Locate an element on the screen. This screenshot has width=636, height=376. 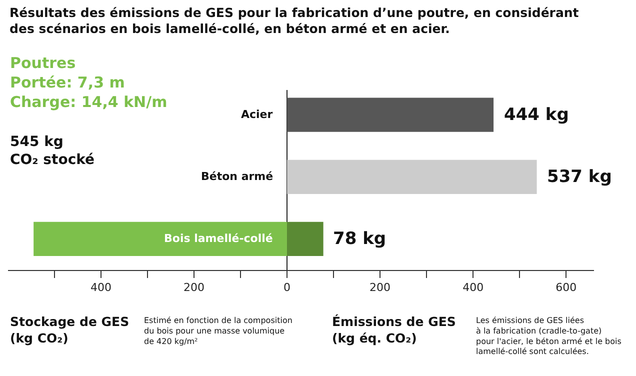
chart-title: Résultats des émissions de GES pour la fabrication d’une poutre, en considérant des scénarios en bois lamellé-collé, en béton armé et en acier. is located at coordinates (294, 20).